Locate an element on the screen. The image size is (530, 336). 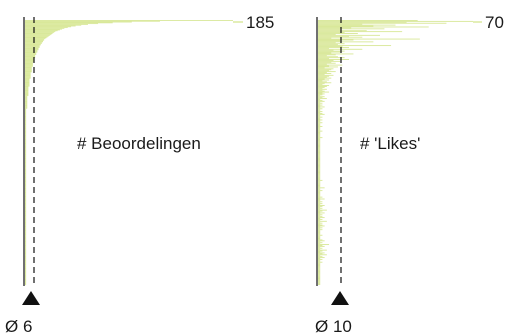
mean-marker-triangle-icon is located at coordinates (31, 298).